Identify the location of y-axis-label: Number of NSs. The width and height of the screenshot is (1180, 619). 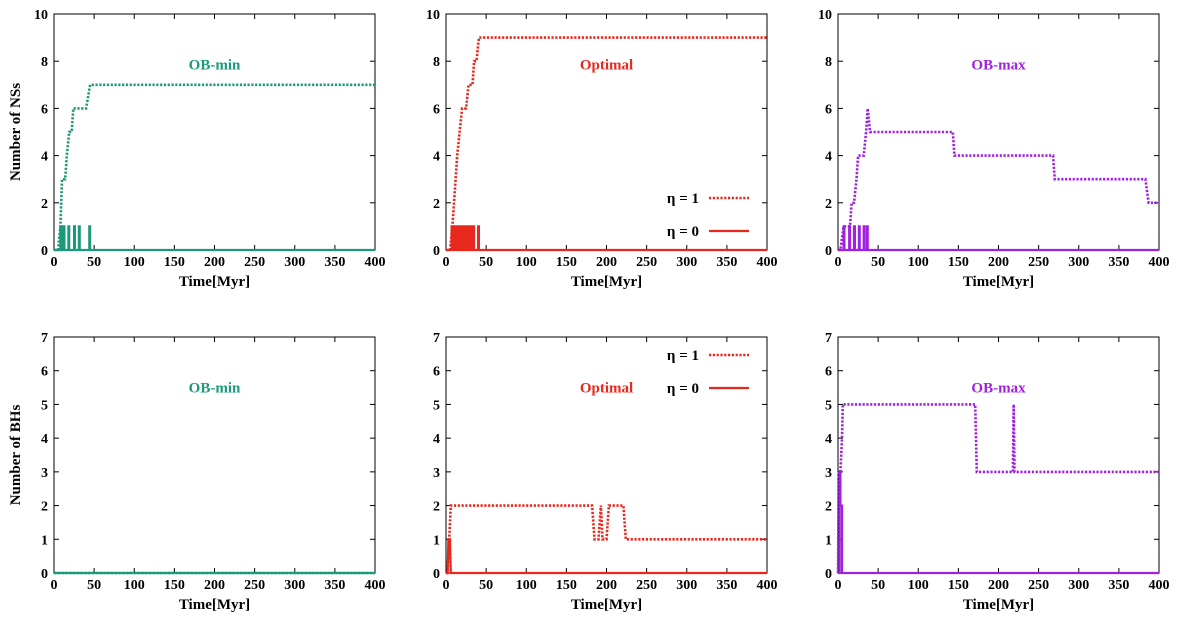
(16, 132).